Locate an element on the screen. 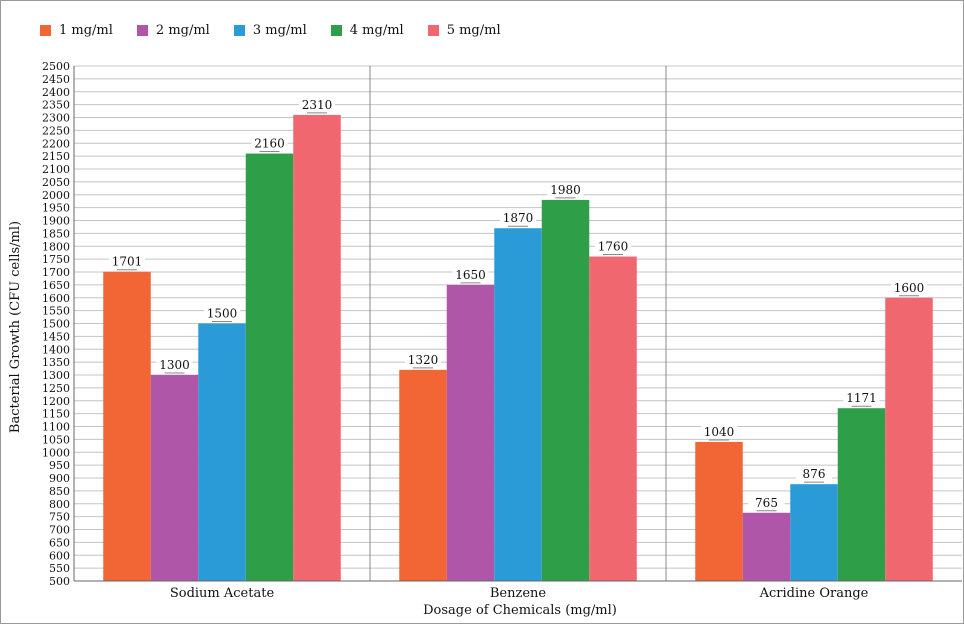  y-tick-label: 1500 is located at coordinates (56, 324).